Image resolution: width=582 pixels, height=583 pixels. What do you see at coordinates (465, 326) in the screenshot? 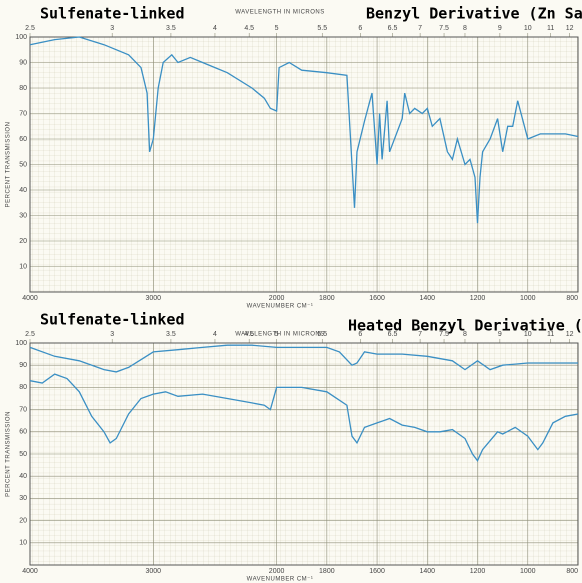
I see `chart-subtitle: Heated Benzyl Derivative (Zn Salt)` at bounding box center [465, 326].